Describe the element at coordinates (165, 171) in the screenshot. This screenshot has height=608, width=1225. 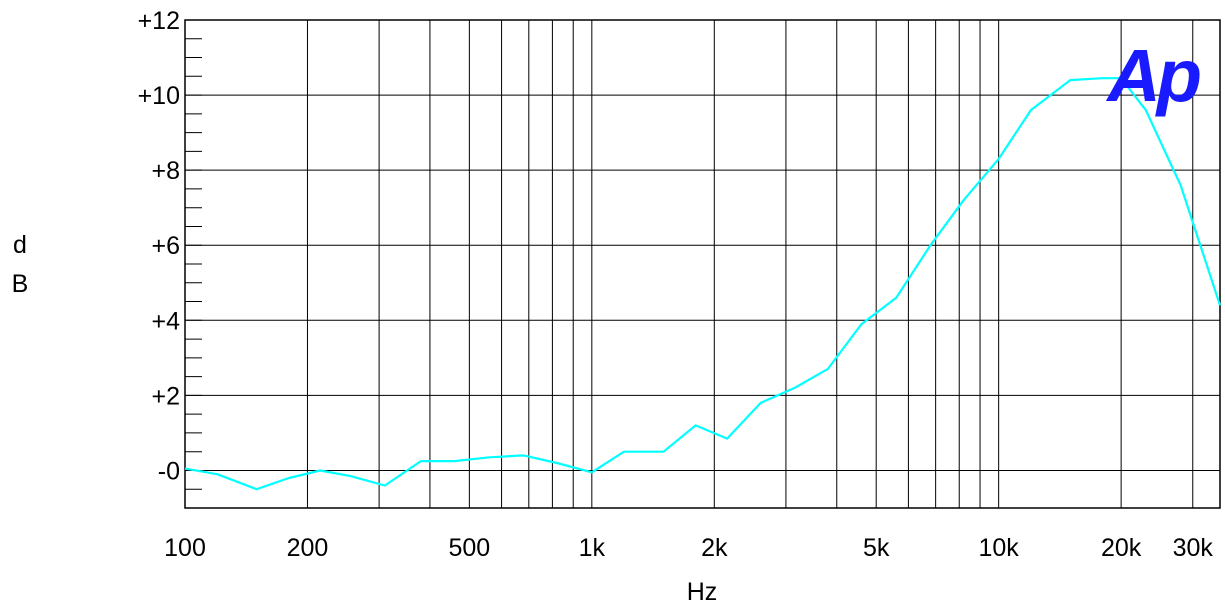
I see `y-tick-label-+8: +8` at that location.